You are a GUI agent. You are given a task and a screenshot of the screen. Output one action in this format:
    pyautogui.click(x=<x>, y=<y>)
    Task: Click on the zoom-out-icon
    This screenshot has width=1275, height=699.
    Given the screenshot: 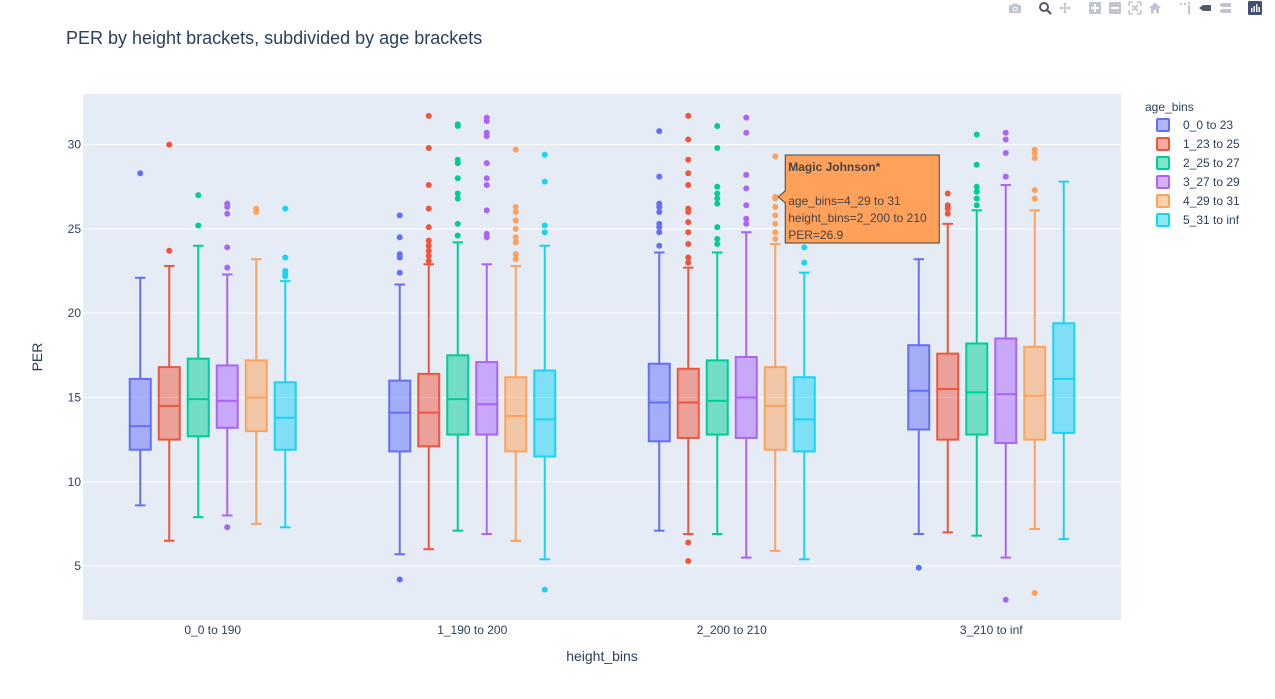 What is the action you would take?
    pyautogui.click(x=1115, y=8)
    